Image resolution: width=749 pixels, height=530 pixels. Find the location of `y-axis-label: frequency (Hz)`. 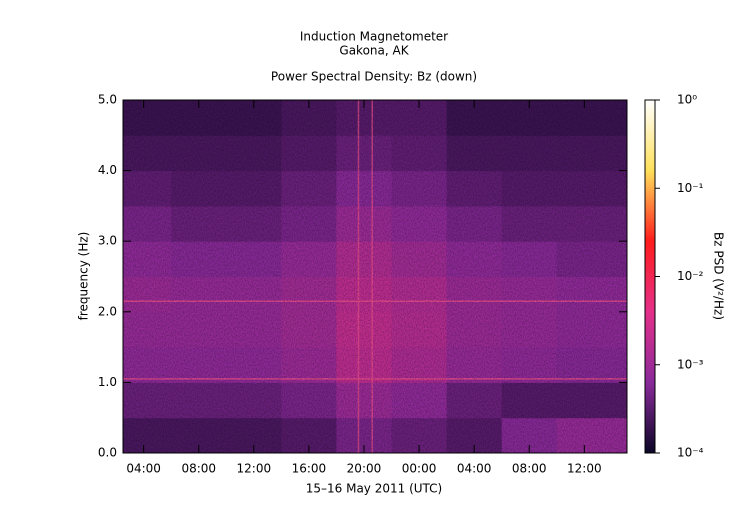

y-axis-label: frequency (Hz) is located at coordinates (84, 276).